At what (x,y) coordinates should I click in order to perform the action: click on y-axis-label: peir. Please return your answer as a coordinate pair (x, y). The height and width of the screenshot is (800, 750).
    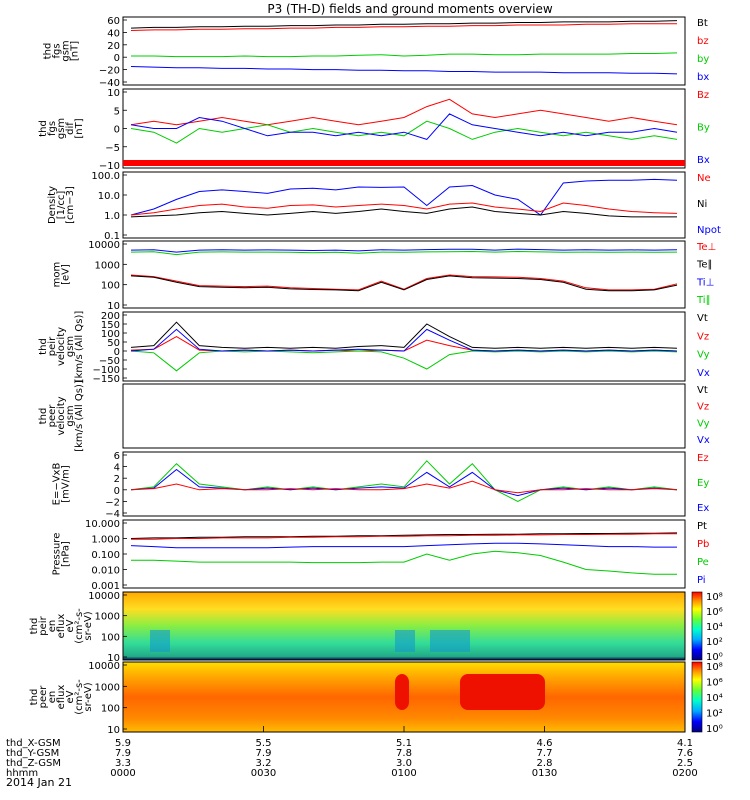
    Looking at the image, I should click on (43, 625).